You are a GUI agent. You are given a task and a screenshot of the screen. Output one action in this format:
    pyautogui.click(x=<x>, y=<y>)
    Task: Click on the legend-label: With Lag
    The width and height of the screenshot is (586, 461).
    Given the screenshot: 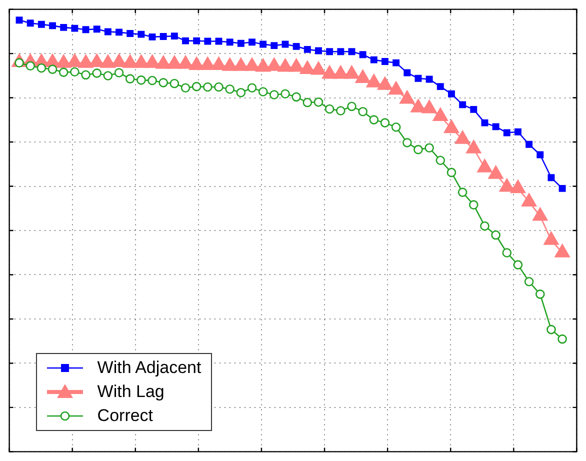 What is the action you would take?
    pyautogui.click(x=130, y=391)
    